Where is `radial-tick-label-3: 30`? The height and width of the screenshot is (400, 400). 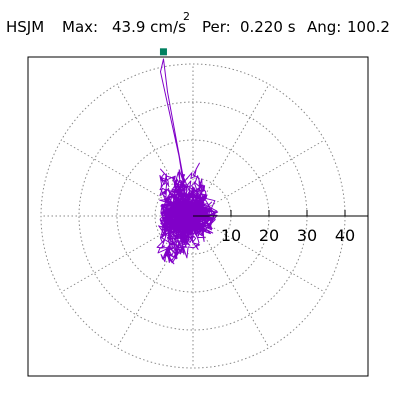
radial-tick-label-3: 30 is located at coordinates (307, 235).